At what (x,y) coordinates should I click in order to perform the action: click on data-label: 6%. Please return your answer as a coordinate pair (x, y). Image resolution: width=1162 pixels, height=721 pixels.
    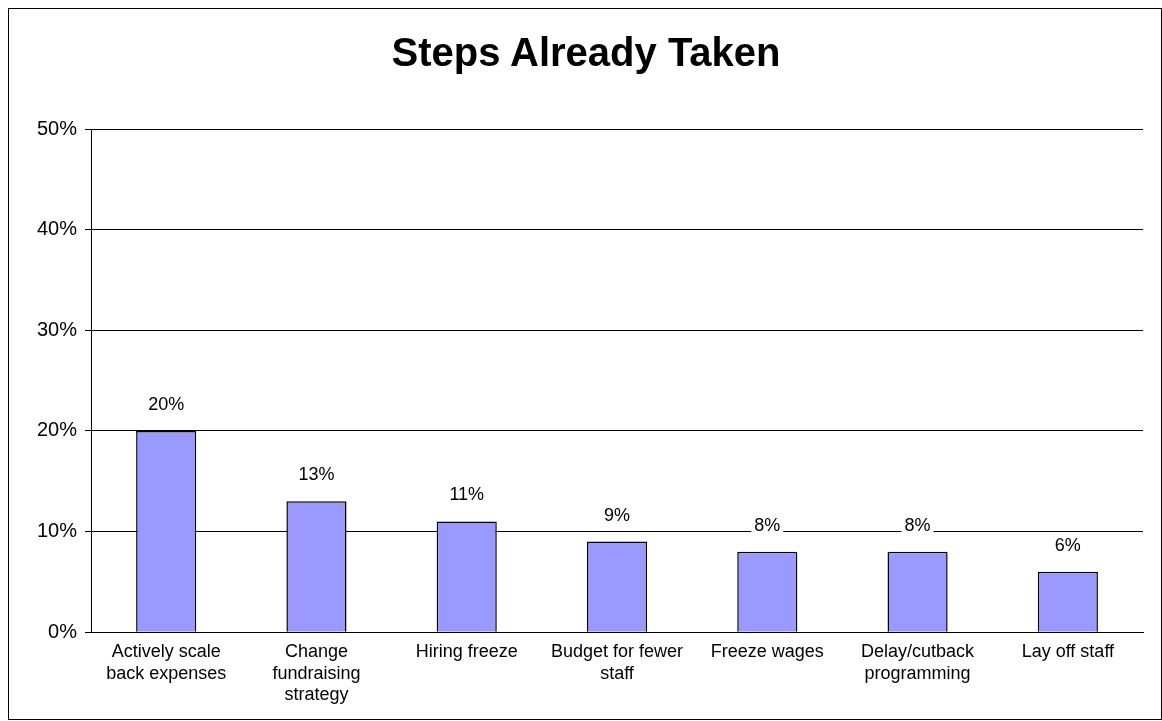
    Looking at the image, I should click on (1067, 544).